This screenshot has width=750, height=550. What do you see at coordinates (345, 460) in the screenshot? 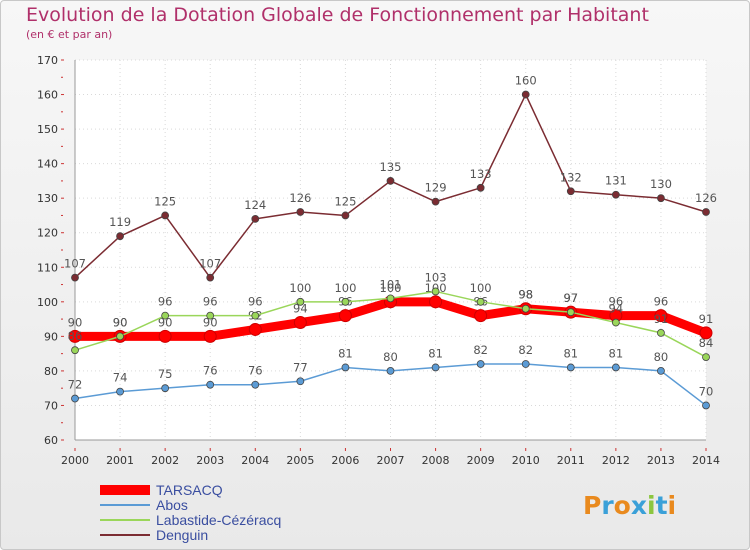
I see `x-tick-label: 2006` at bounding box center [345, 460].